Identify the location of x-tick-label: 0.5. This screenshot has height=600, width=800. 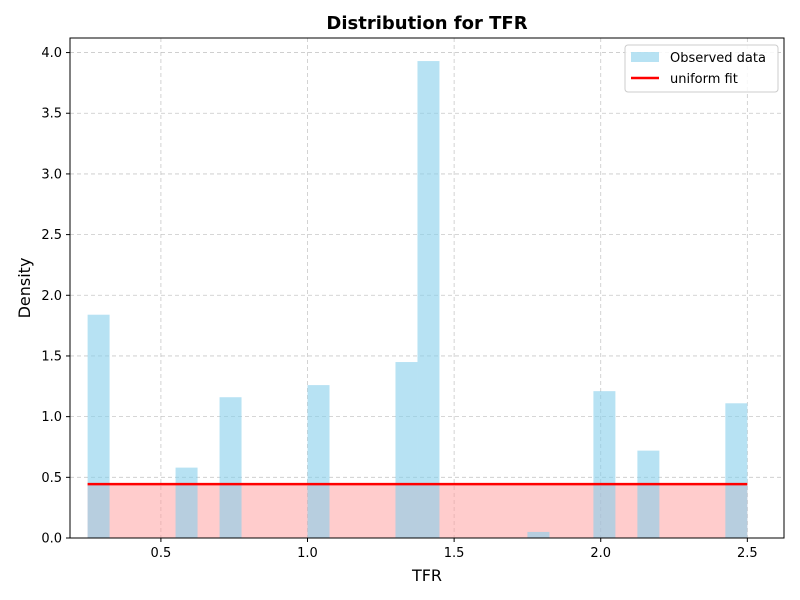
(161, 553).